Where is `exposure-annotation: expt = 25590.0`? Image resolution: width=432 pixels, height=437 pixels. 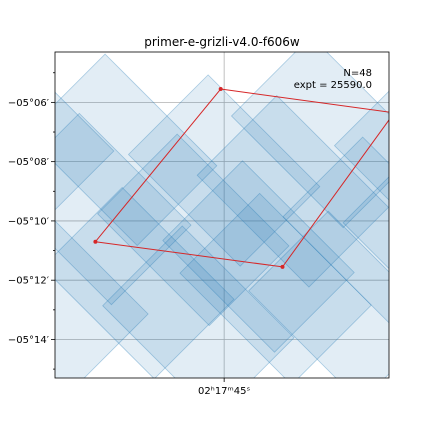
exposure-annotation: expt = 25590.0 is located at coordinates (333, 85).